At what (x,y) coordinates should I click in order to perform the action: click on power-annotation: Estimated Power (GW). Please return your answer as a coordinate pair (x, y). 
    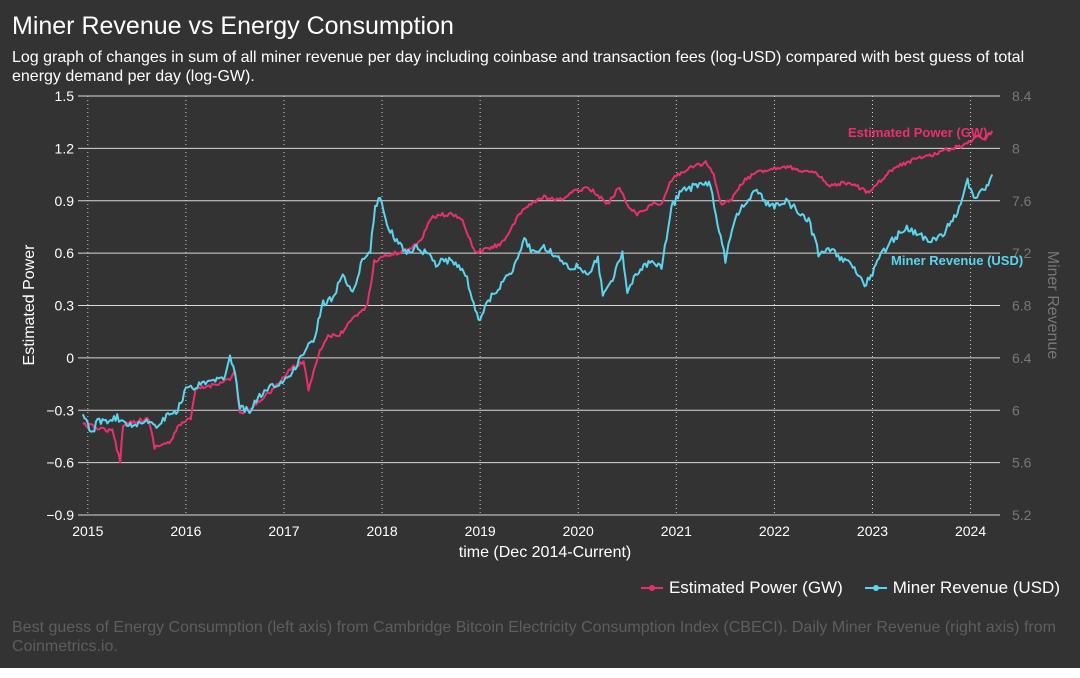
    Looking at the image, I should click on (917, 132).